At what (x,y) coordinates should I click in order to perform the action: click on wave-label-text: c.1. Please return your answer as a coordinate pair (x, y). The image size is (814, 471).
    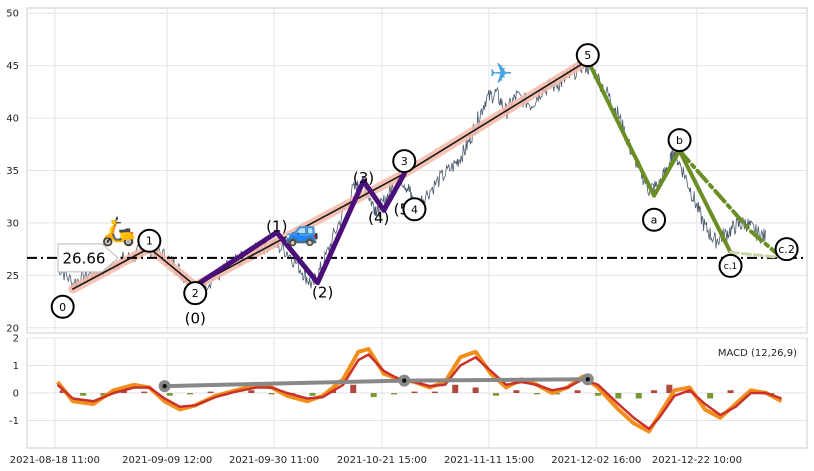
    Looking at the image, I should click on (731, 267).